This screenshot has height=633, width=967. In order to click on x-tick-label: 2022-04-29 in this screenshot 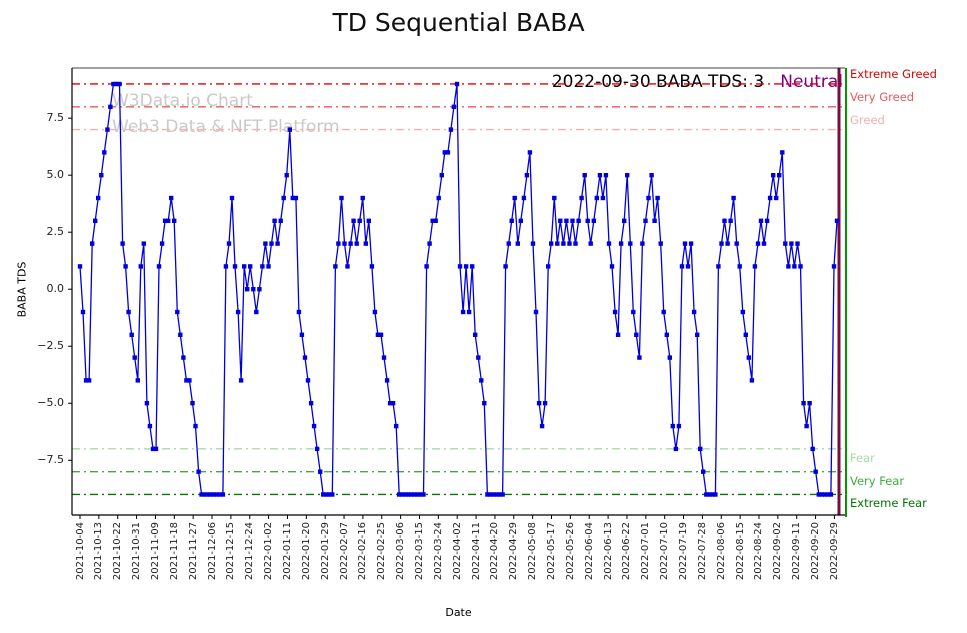, I will do `click(514, 551)`.